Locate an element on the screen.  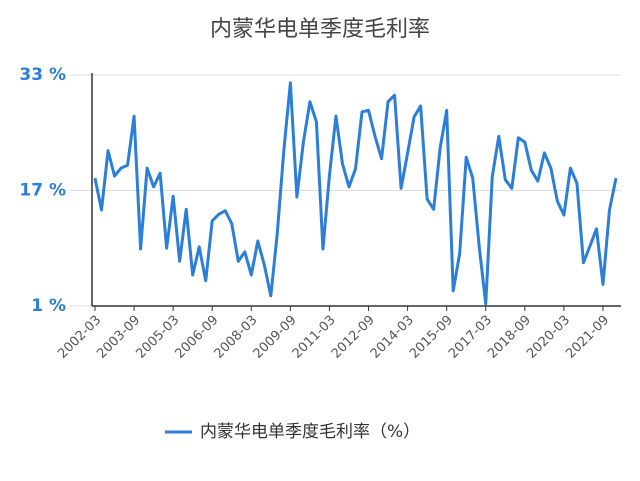
chart-title: 内蒙华电单季度毛利率 is located at coordinates (320, 29).